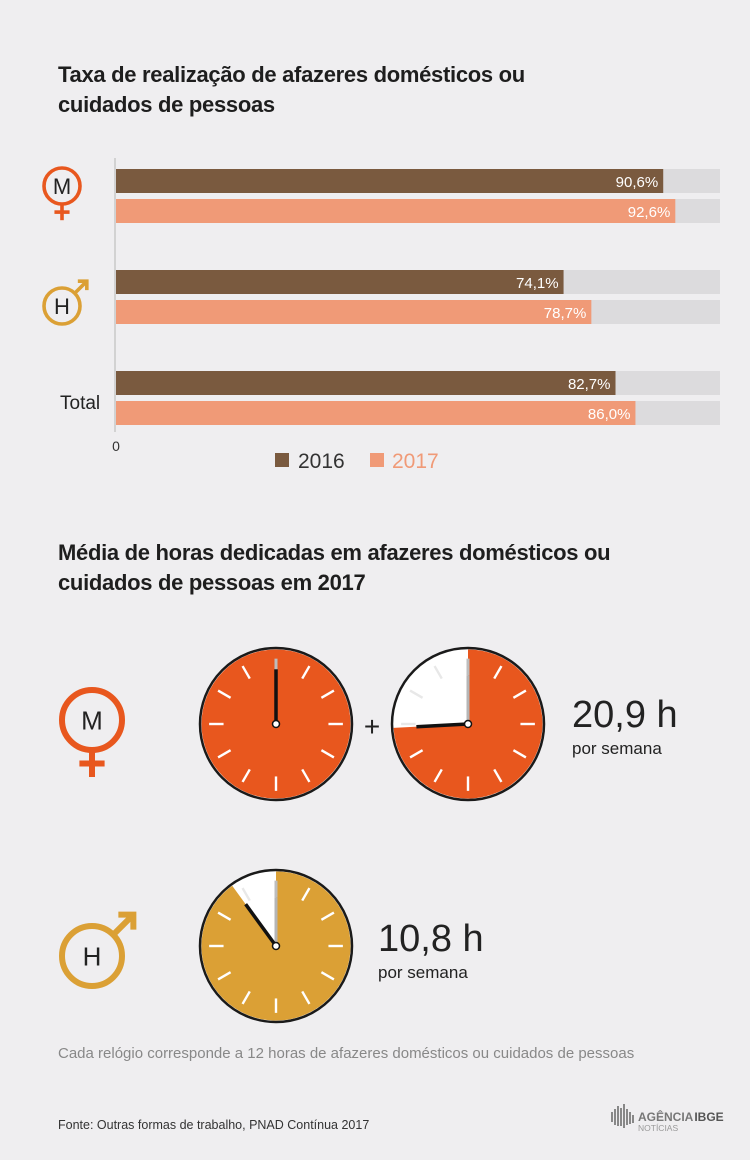 The width and height of the screenshot is (750, 1160). I want to click on bar-2016-m, so click(390, 181).